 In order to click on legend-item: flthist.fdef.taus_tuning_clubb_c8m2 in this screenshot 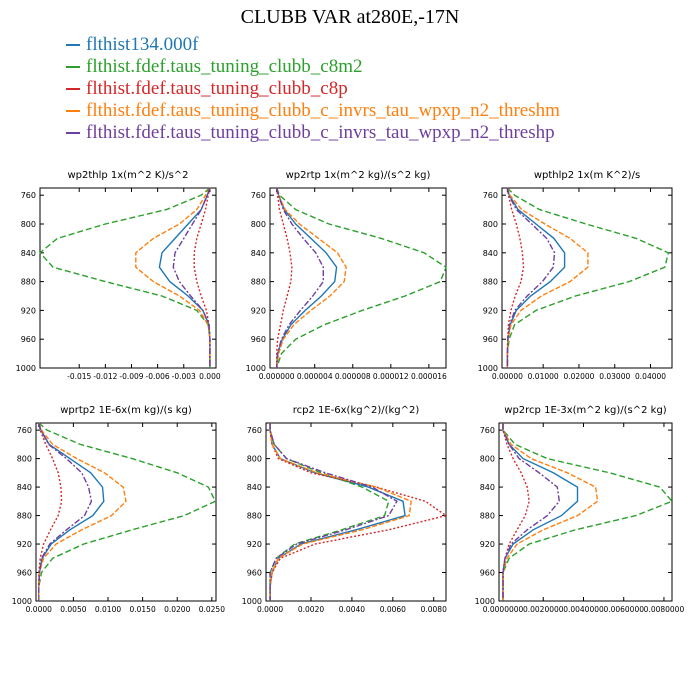, I will do `click(313, 67)`.